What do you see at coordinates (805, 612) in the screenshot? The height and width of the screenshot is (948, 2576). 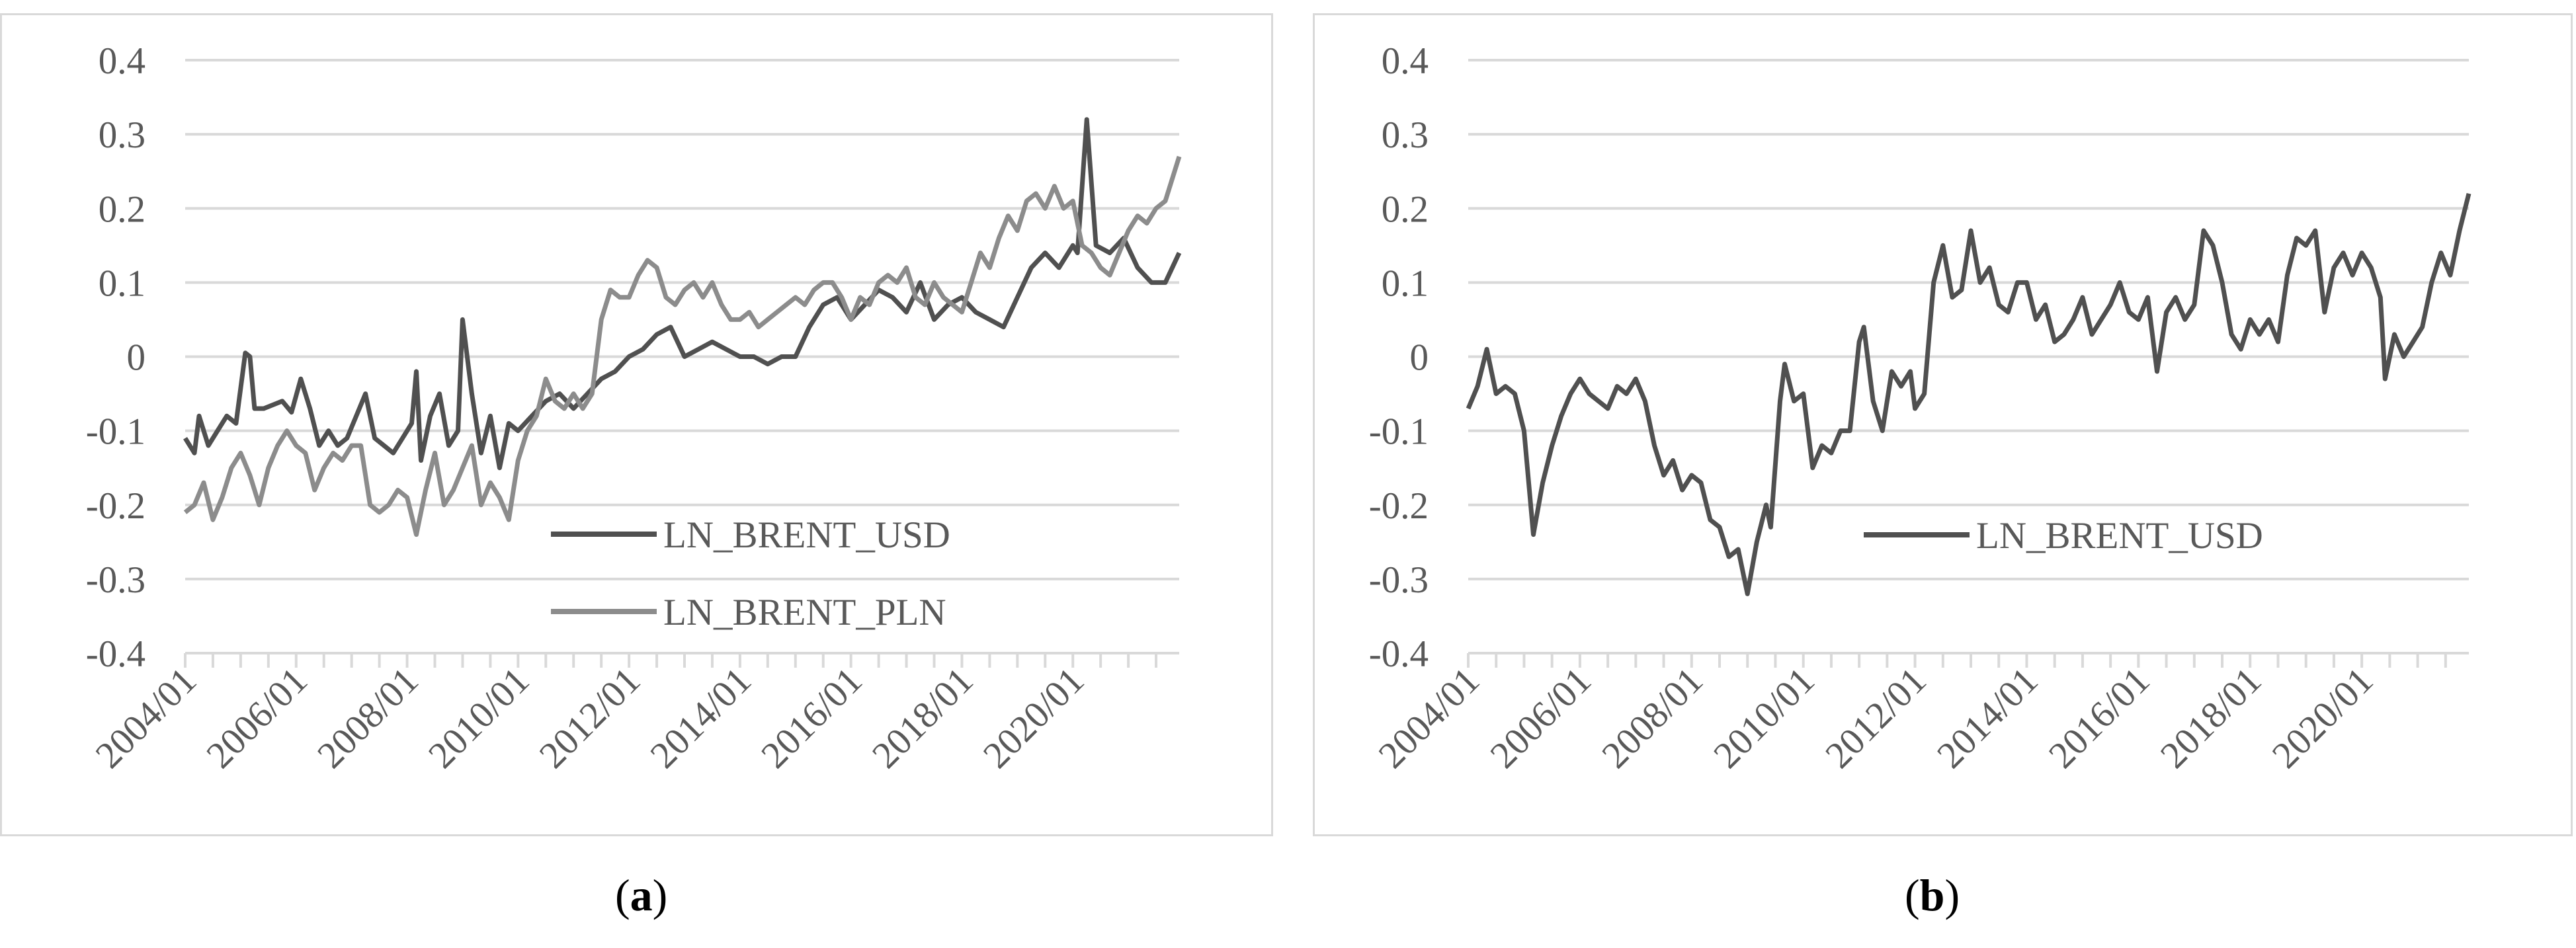 I see `legend-label: LN_BRENT_PLN` at bounding box center [805, 612].